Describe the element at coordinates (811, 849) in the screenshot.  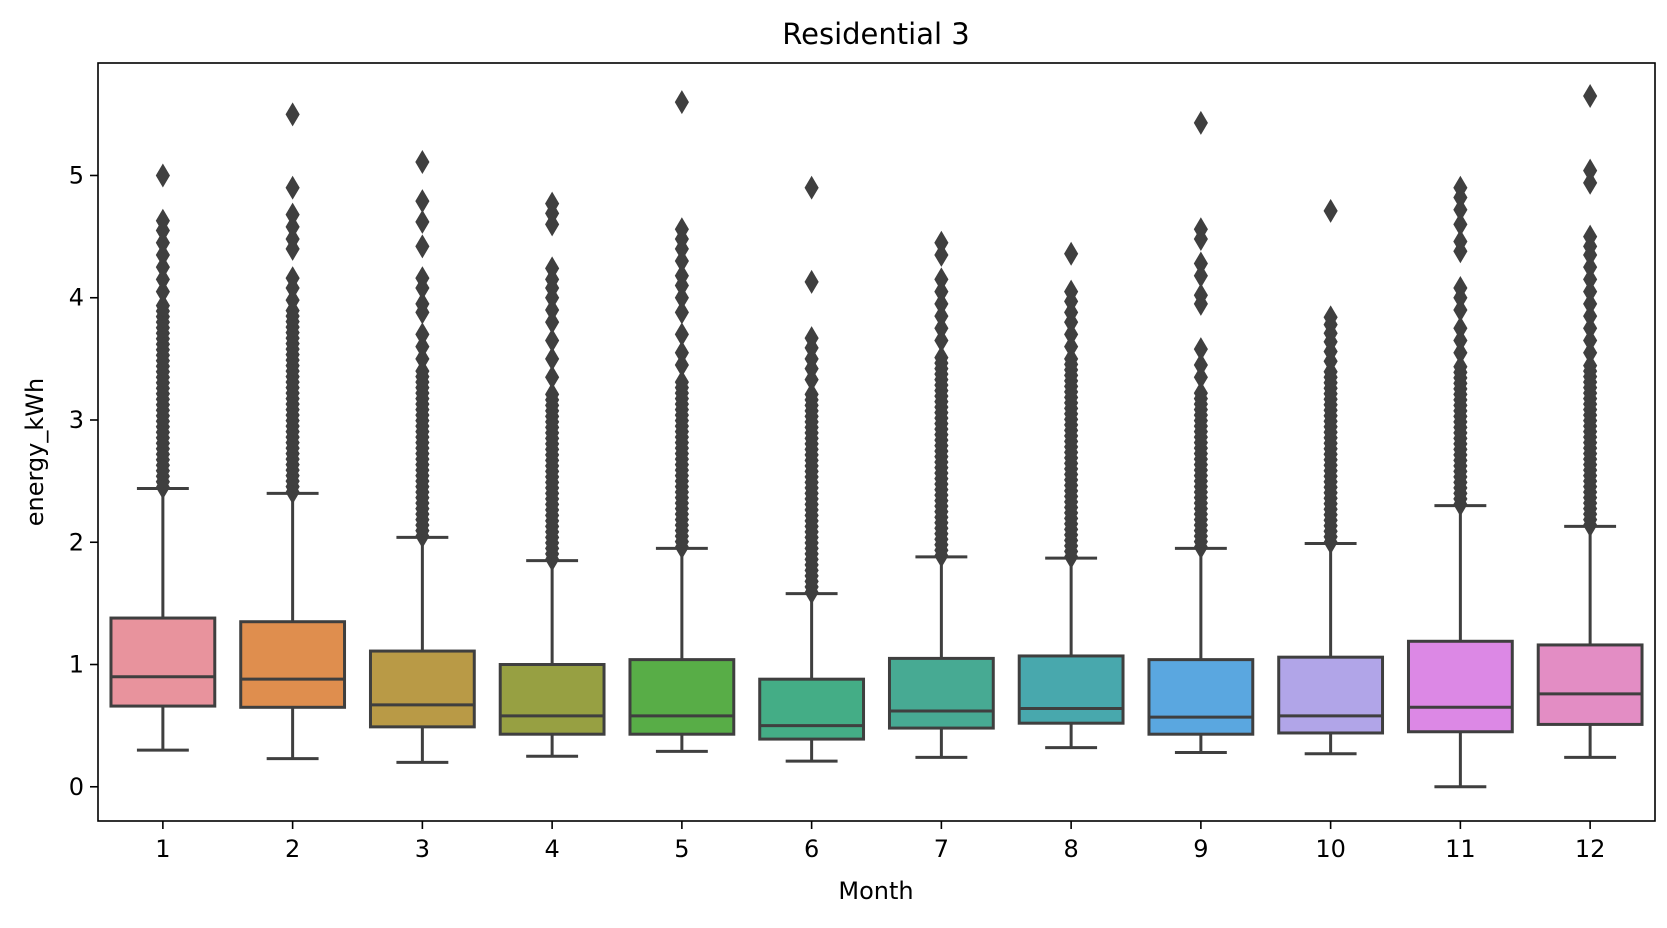
I see `x-tick-label: 6` at that location.